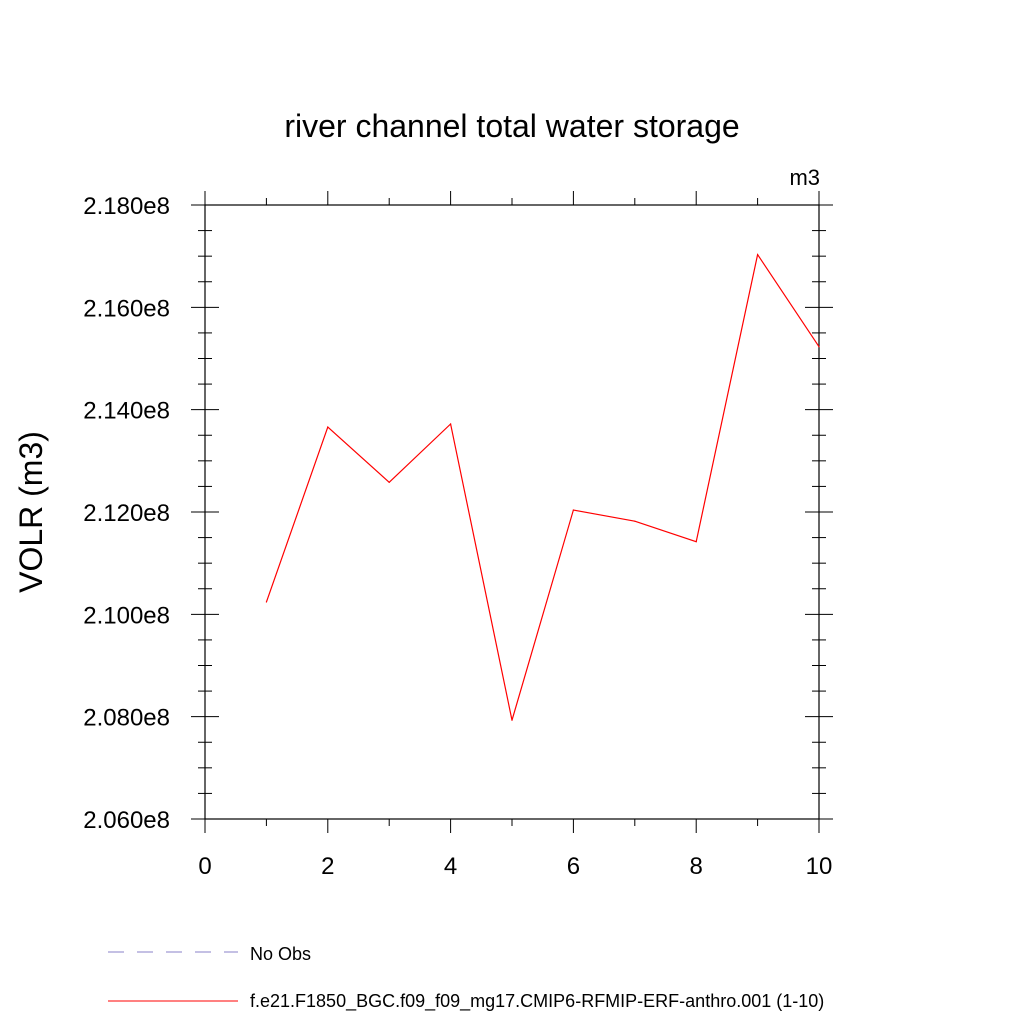 The height and width of the screenshot is (1024, 1024). Describe the element at coordinates (327, 866) in the screenshot. I see `x-tick-label: 2` at that location.